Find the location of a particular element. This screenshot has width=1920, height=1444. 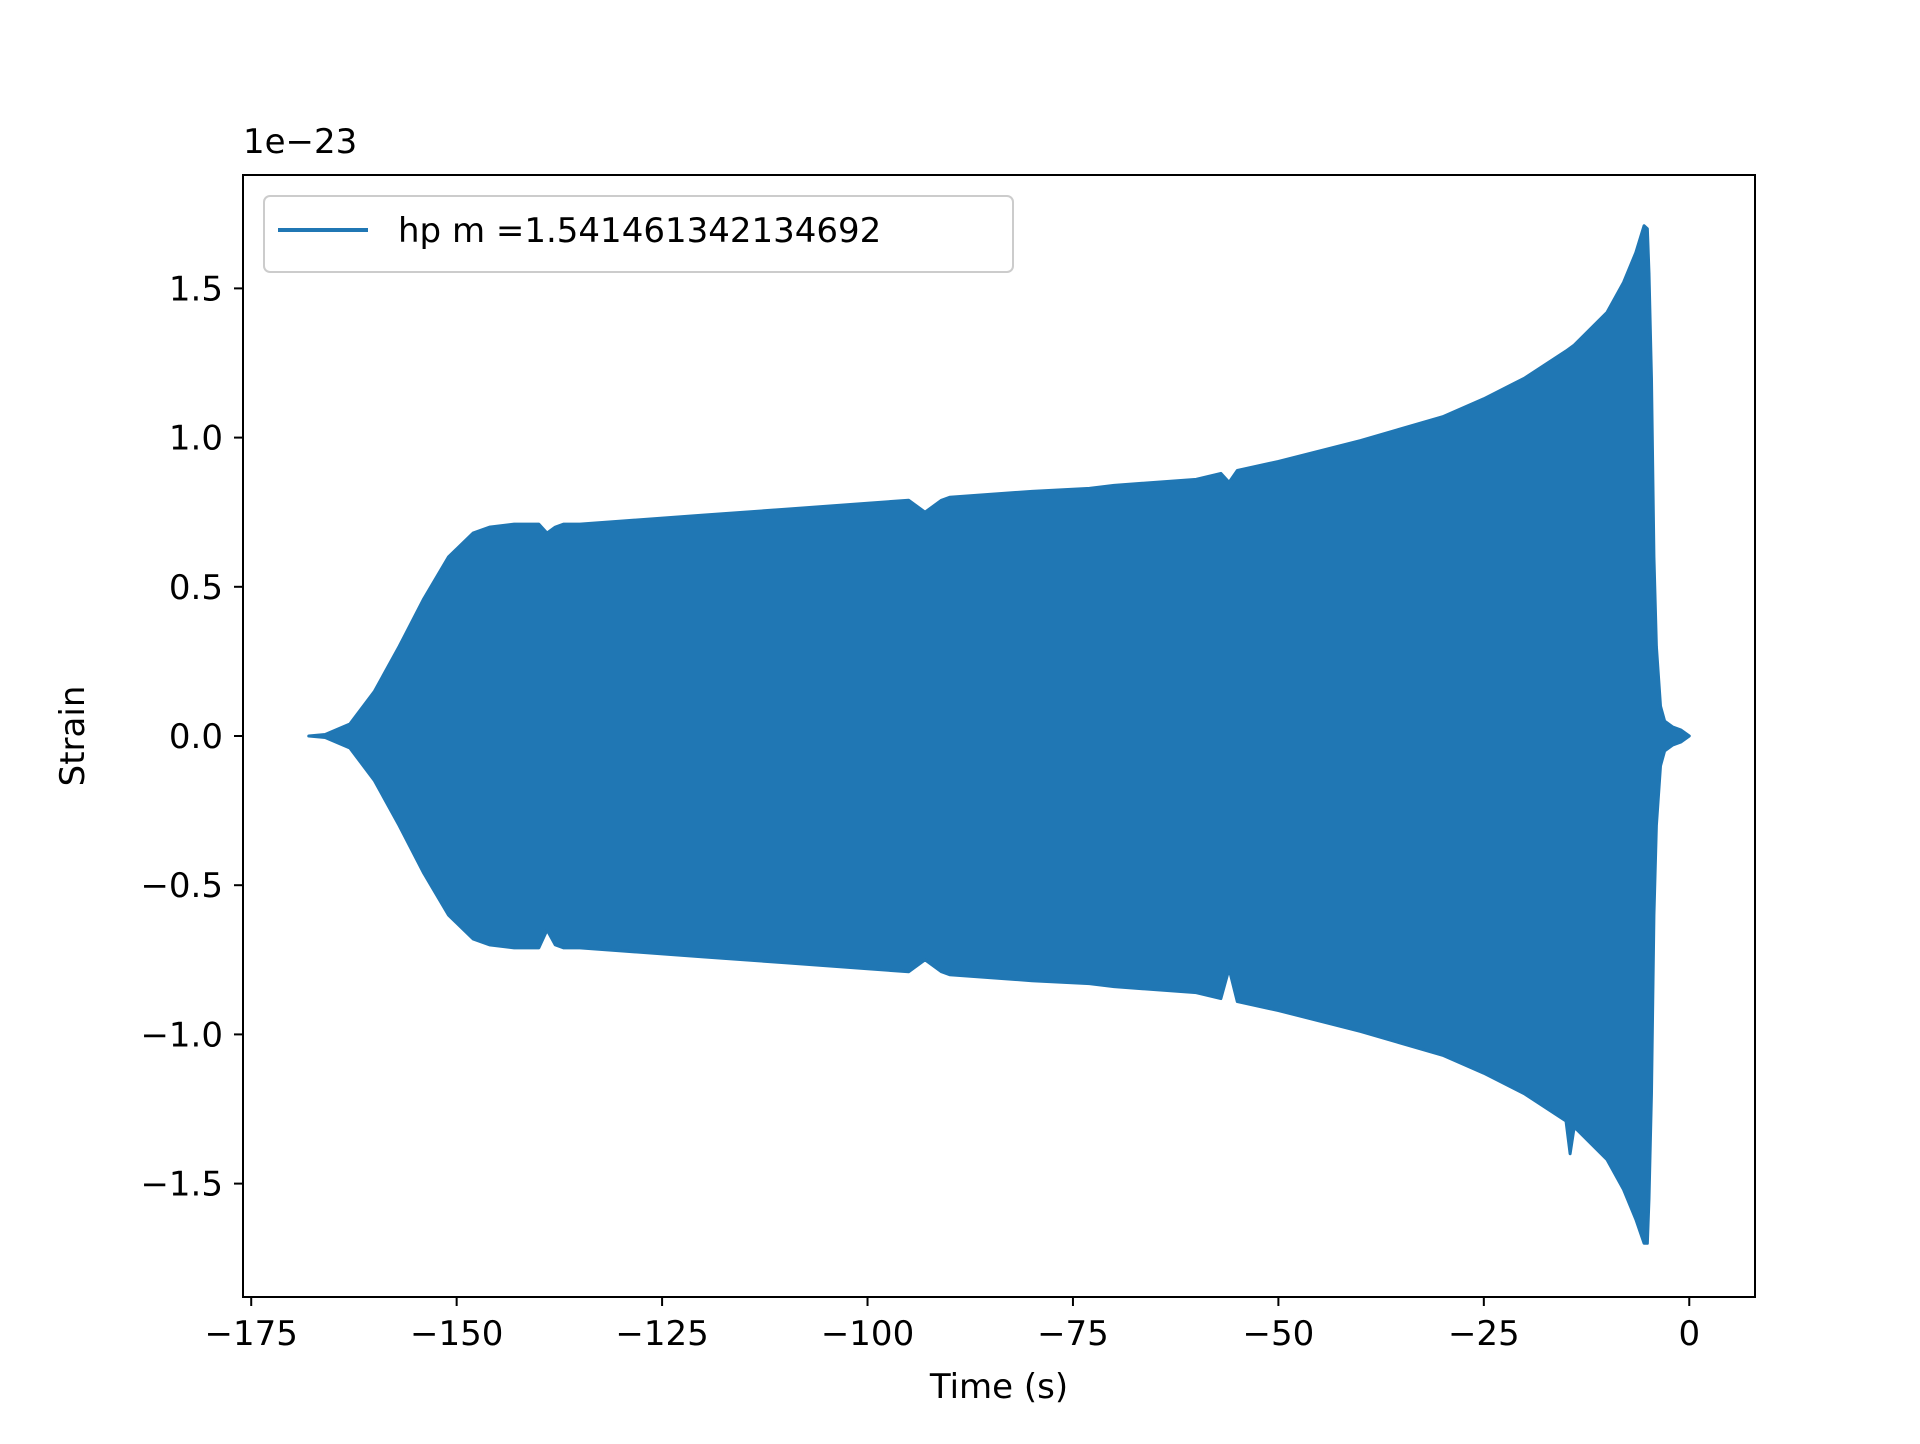

x-tick-label: −175 is located at coordinates (251, 1334).